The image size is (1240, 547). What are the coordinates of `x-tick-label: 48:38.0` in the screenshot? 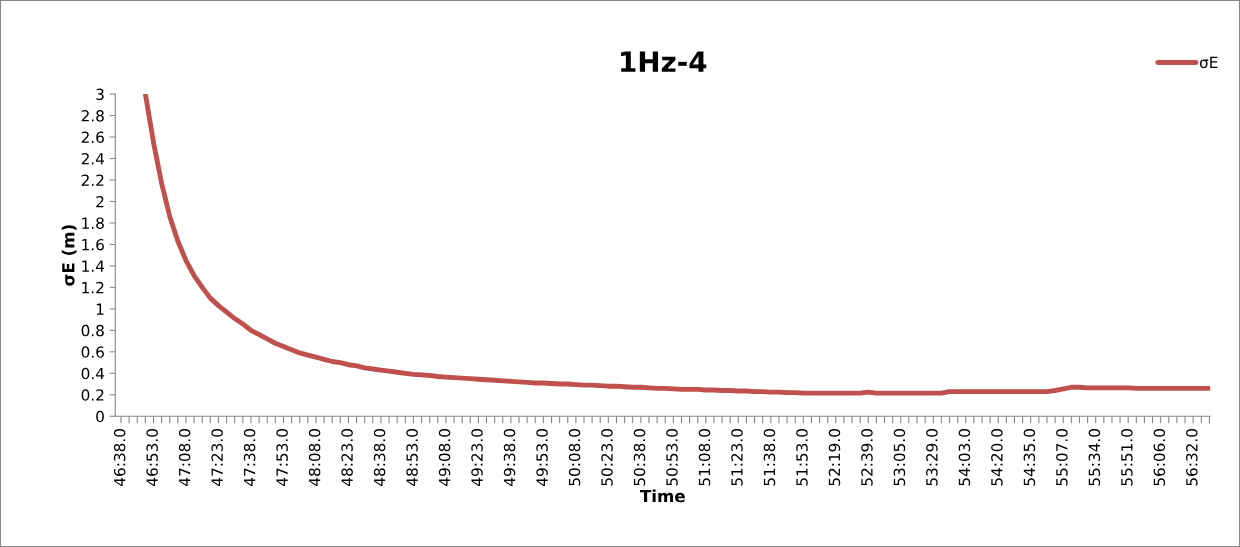 It's located at (379, 457).